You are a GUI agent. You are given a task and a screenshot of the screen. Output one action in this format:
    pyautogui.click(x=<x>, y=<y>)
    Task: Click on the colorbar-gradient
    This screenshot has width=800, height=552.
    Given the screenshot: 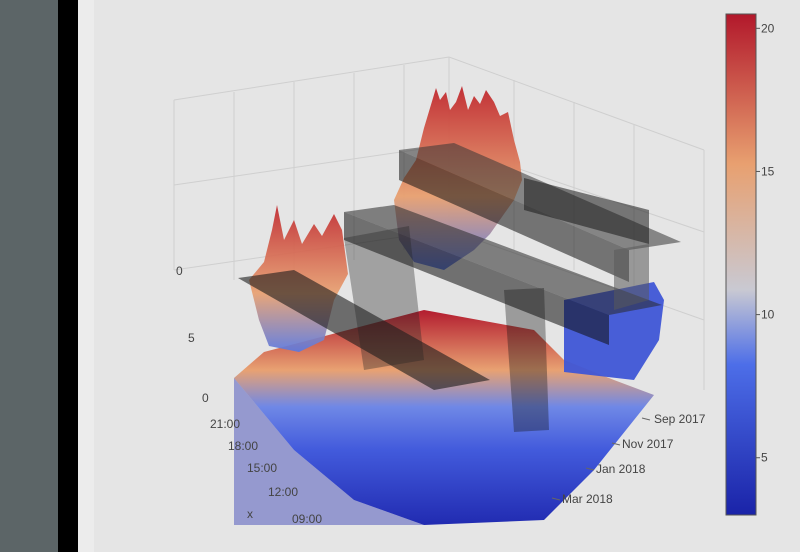 What is the action you would take?
    pyautogui.click(x=741, y=264)
    